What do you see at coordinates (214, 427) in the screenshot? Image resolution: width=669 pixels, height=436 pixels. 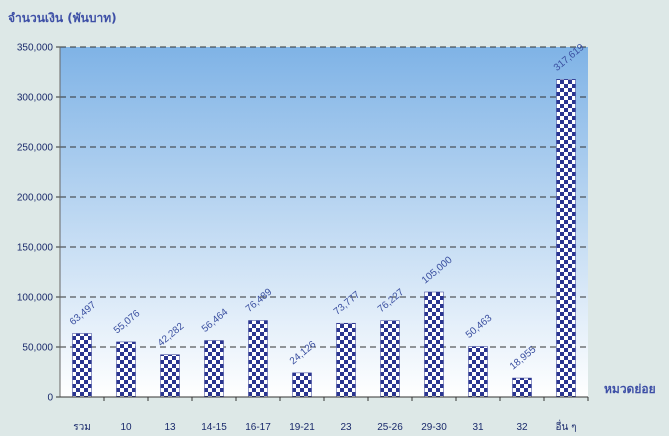 I see `x-tick-label: 14-15` at bounding box center [214, 427].